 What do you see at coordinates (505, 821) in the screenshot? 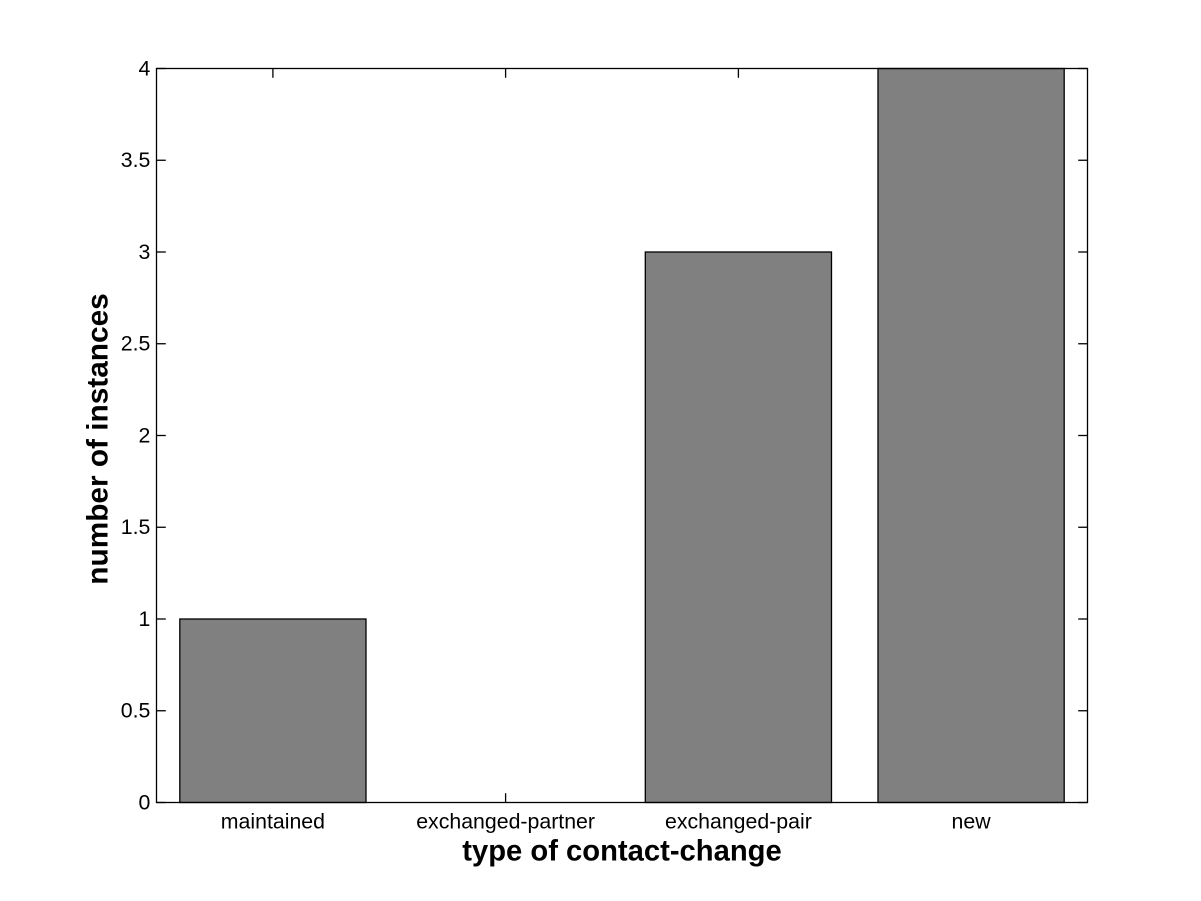
I see `svg-text: exchanged-partner` at bounding box center [505, 821].